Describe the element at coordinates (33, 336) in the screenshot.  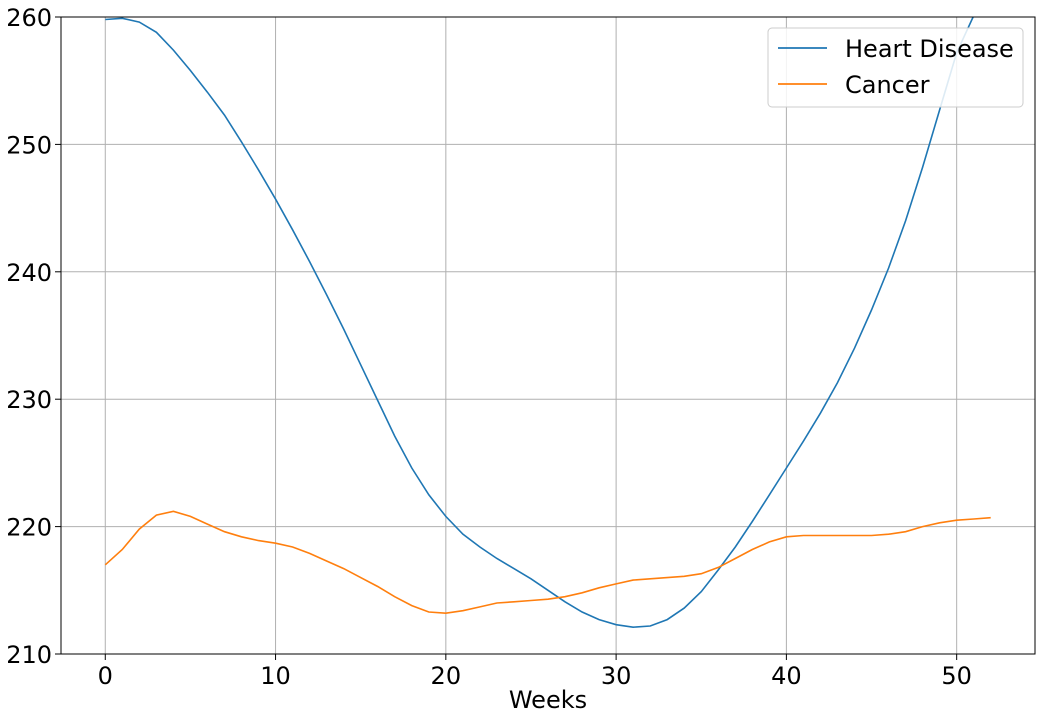
I see `y-axis: 210 220 230 240 250 260` at that location.